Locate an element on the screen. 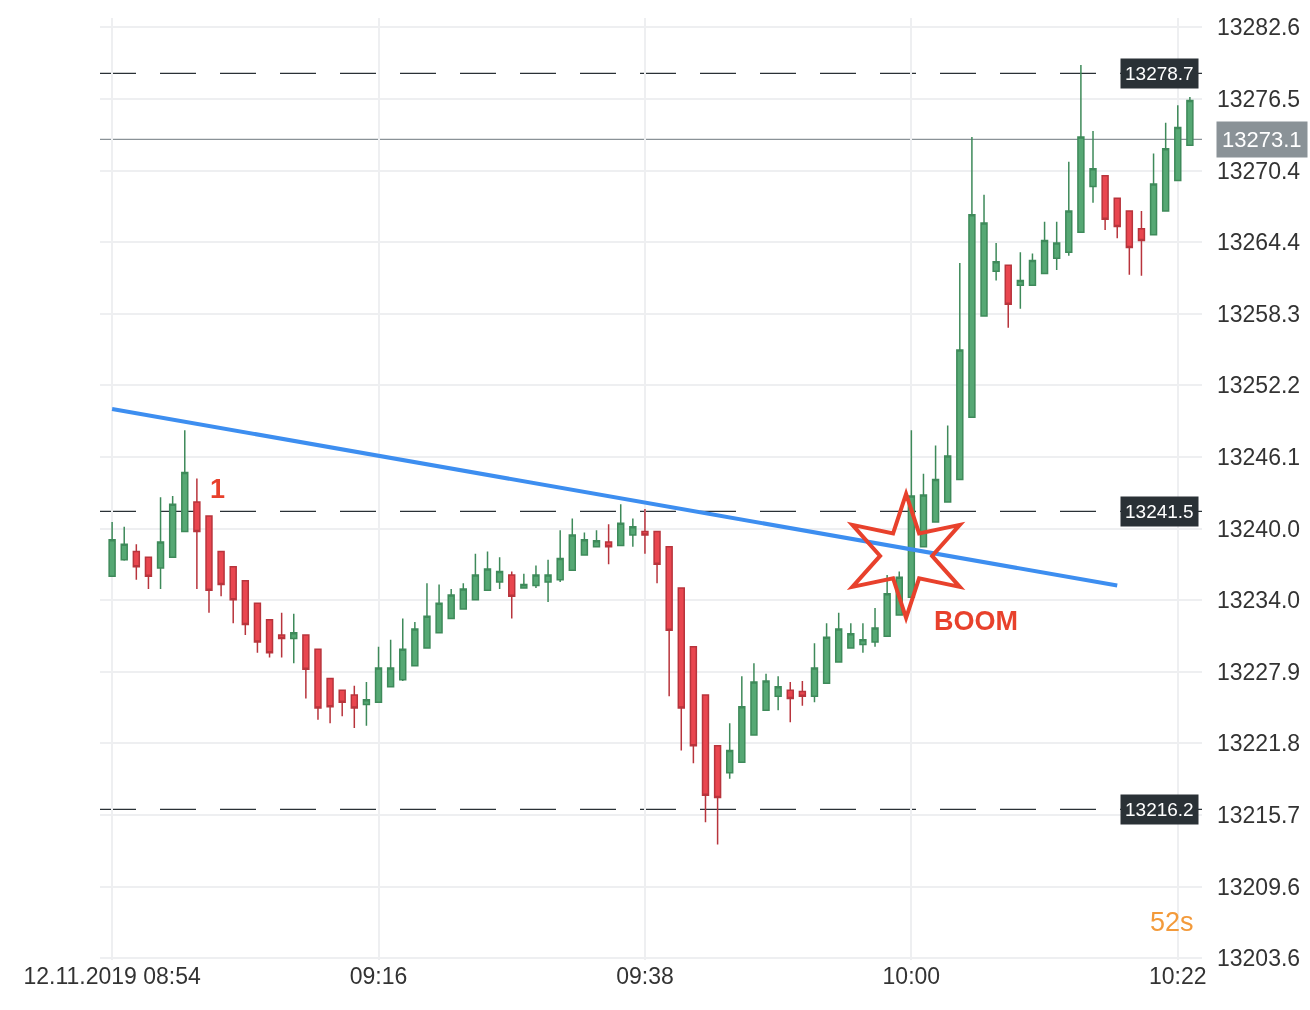 This screenshot has width=1310, height=1010. y-tick-label: 13276.5 is located at coordinates (1259, 99).